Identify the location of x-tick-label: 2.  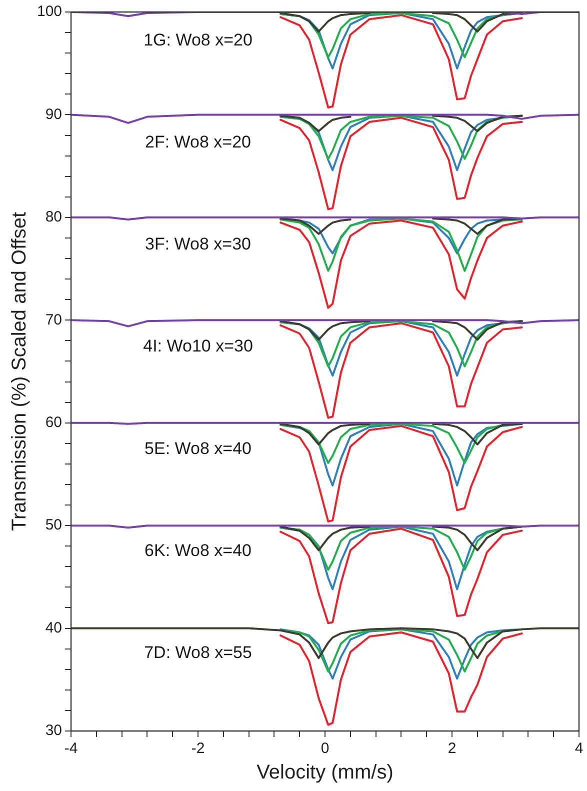
(452, 749).